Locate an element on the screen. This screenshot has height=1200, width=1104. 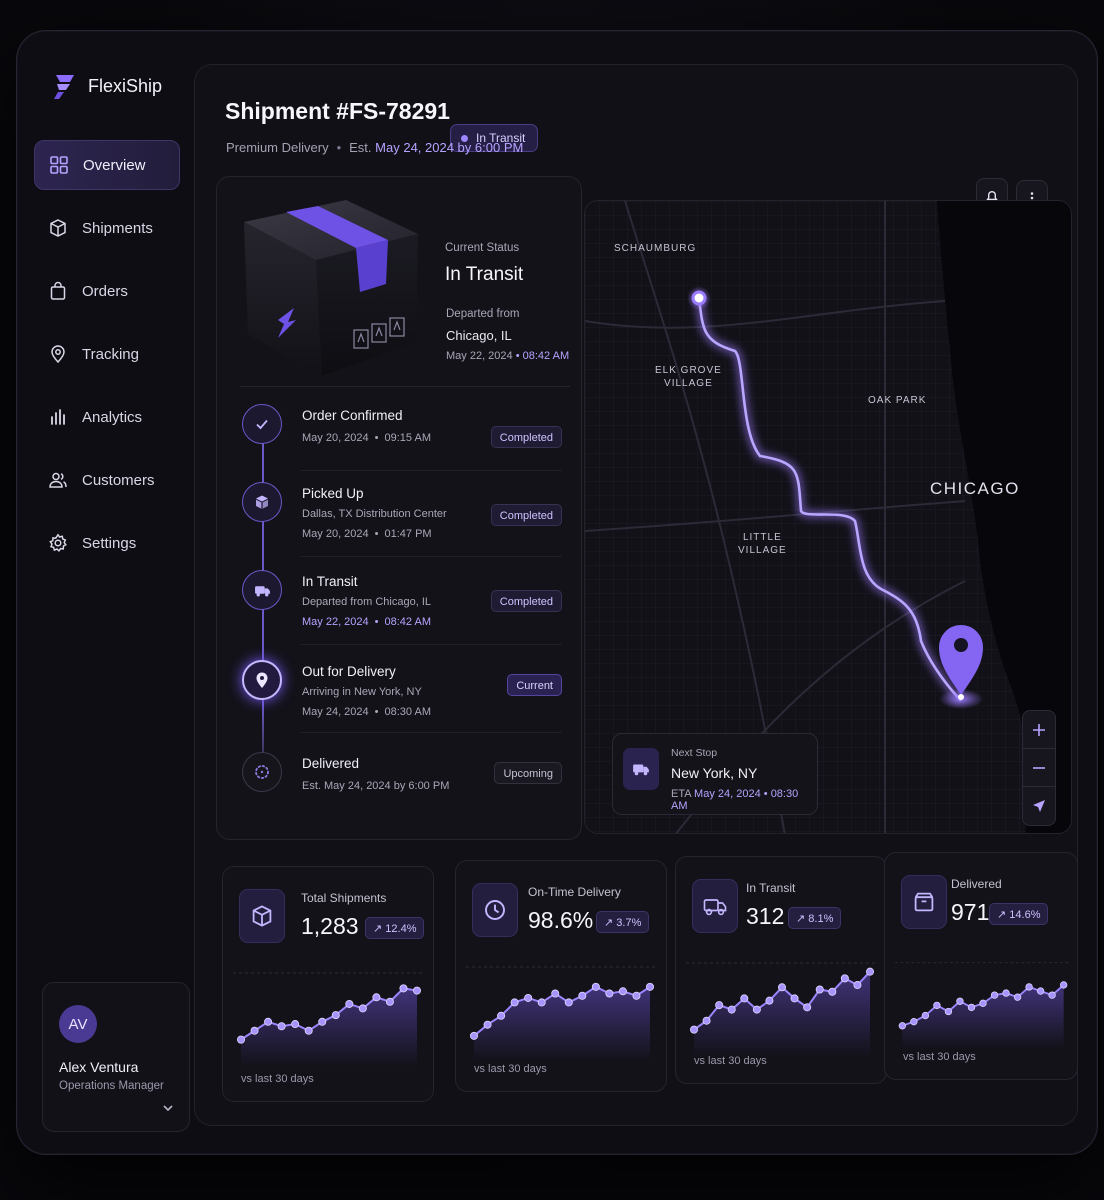
sidebar-item-label: Customers is located at coordinates (118, 480).